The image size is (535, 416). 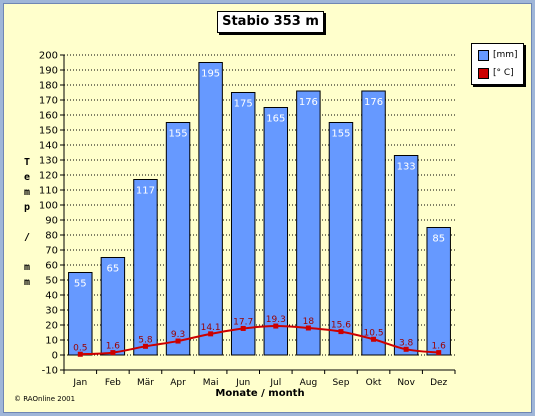 I want to click on legend: [mm] [° C], so click(x=497, y=64).